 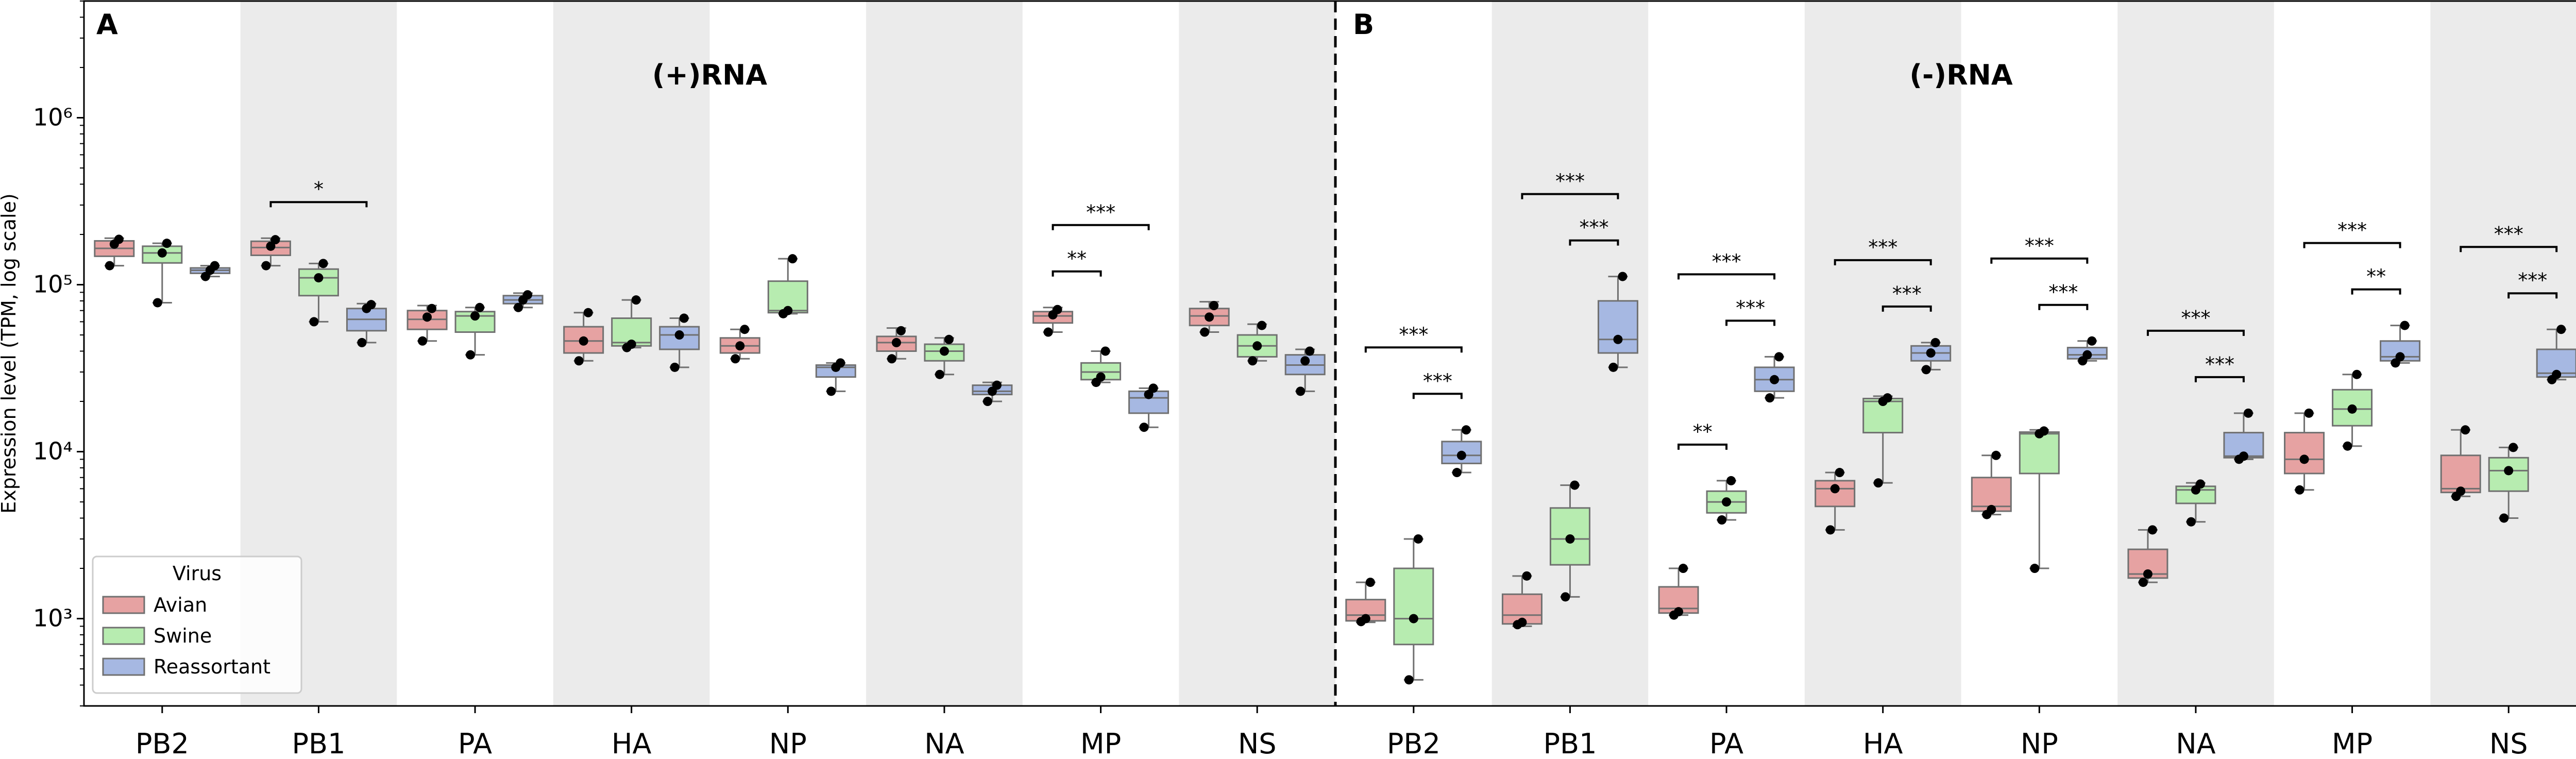 What do you see at coordinates (523, 301) in the screenshot?
I see `box-pa-a-reassortant` at bounding box center [523, 301].